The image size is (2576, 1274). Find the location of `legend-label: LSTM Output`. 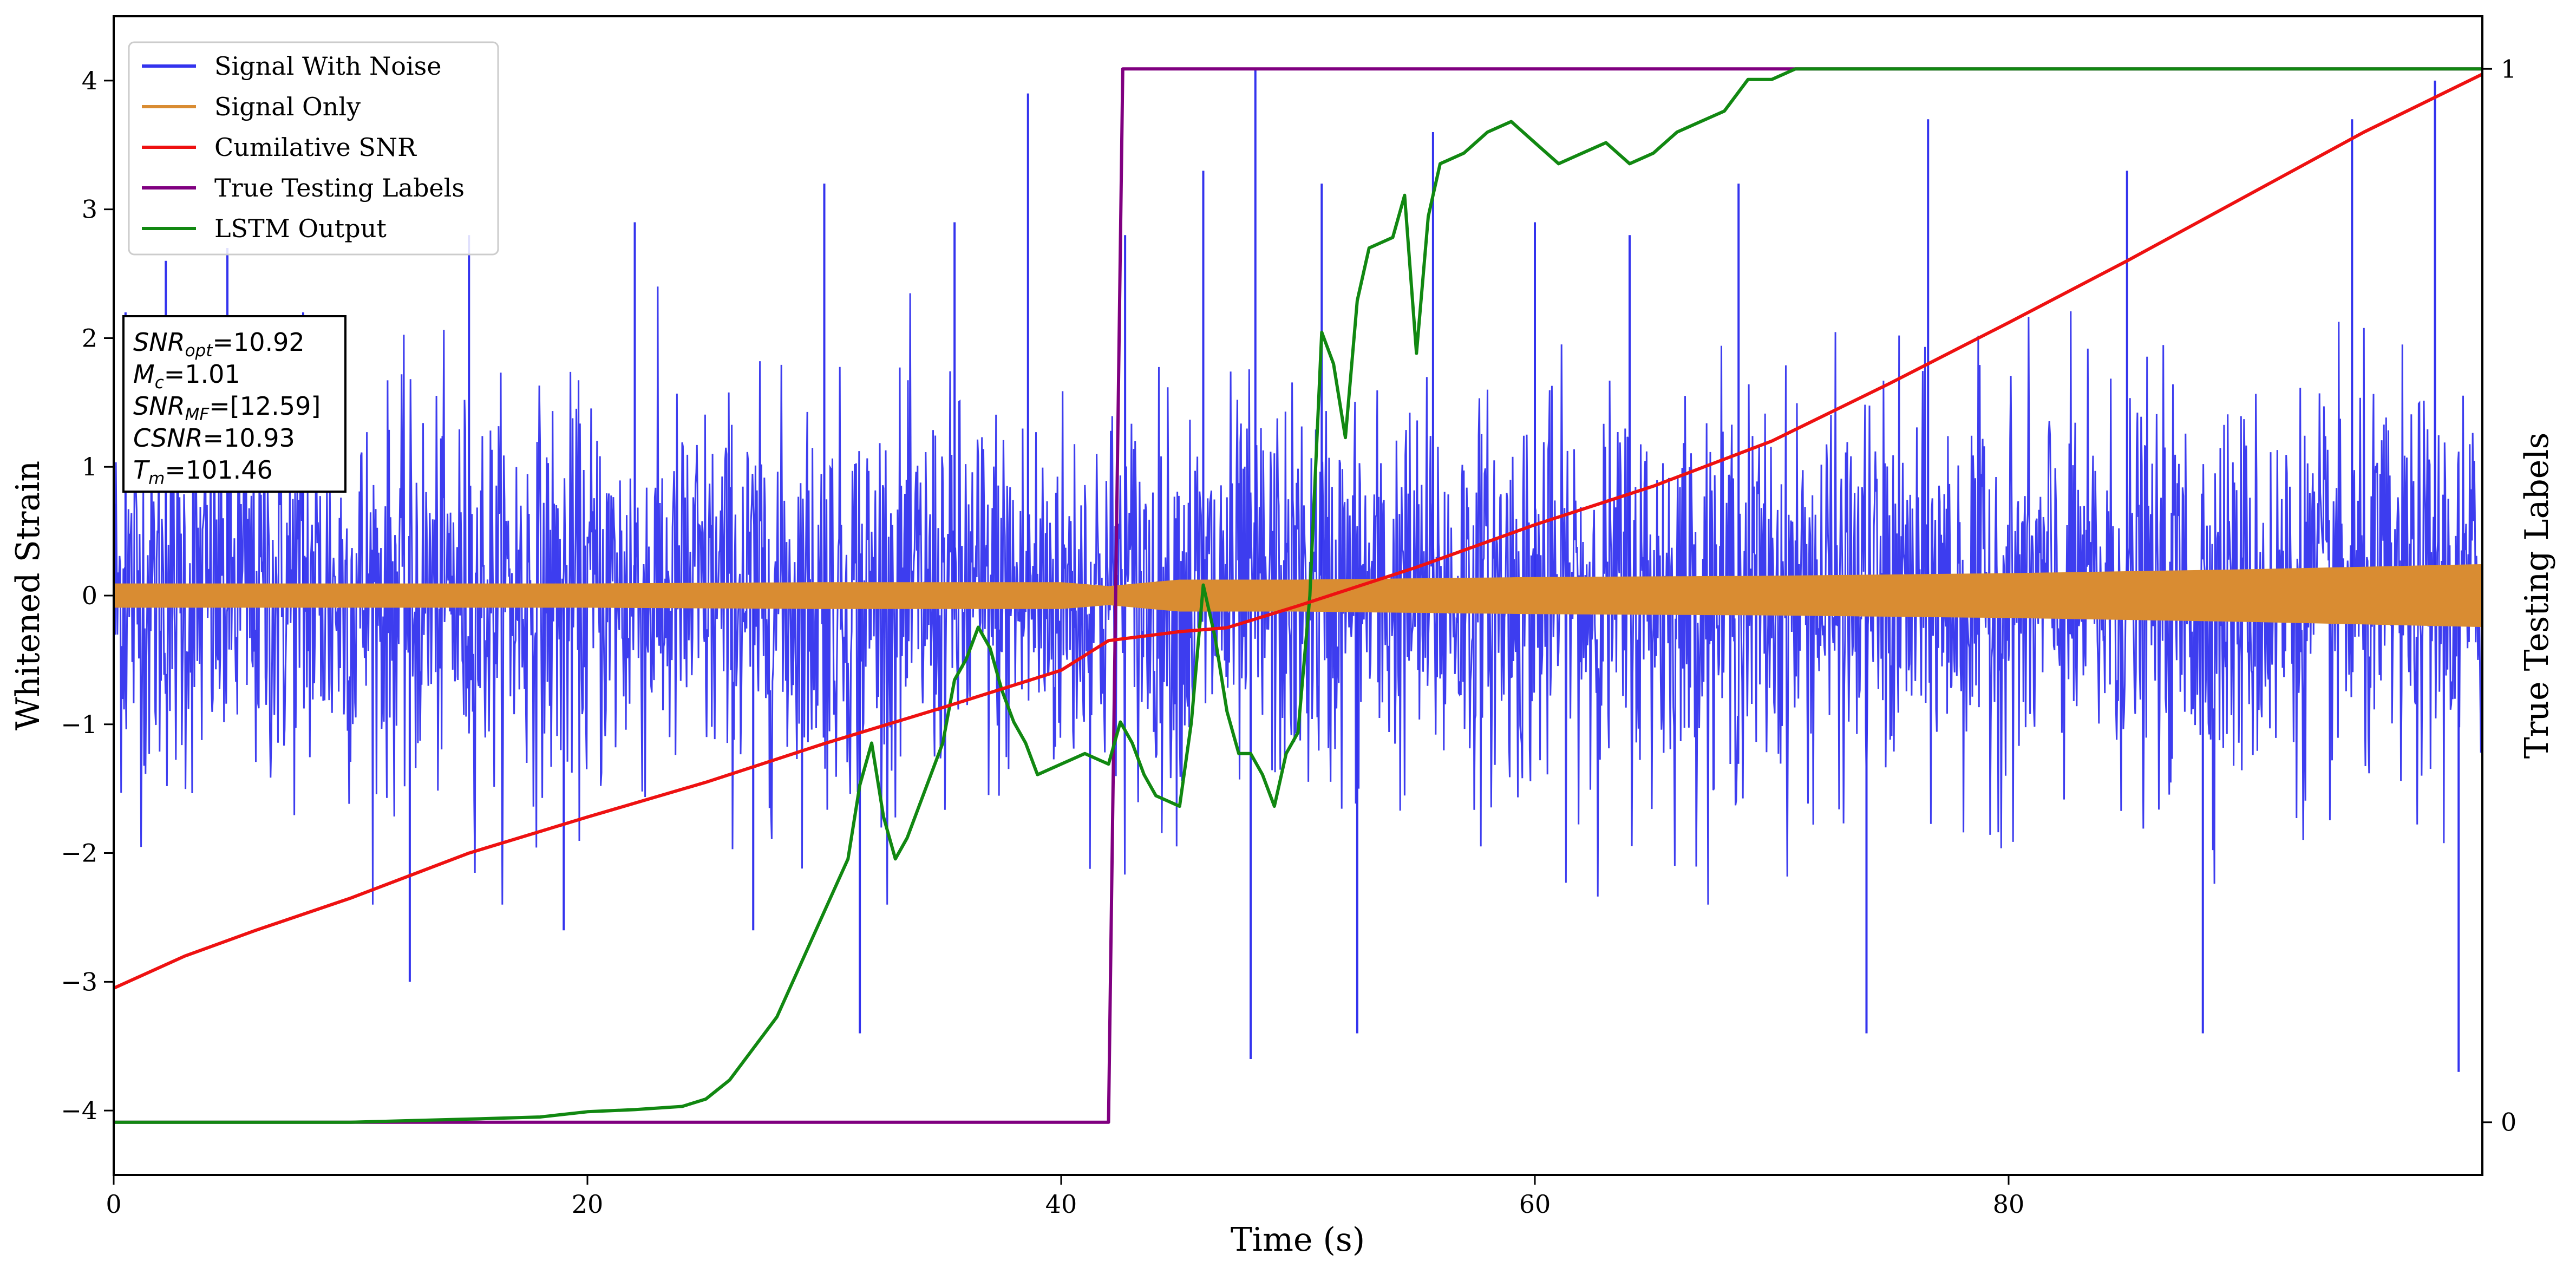

legend-label: LSTM Output is located at coordinates (300, 228).